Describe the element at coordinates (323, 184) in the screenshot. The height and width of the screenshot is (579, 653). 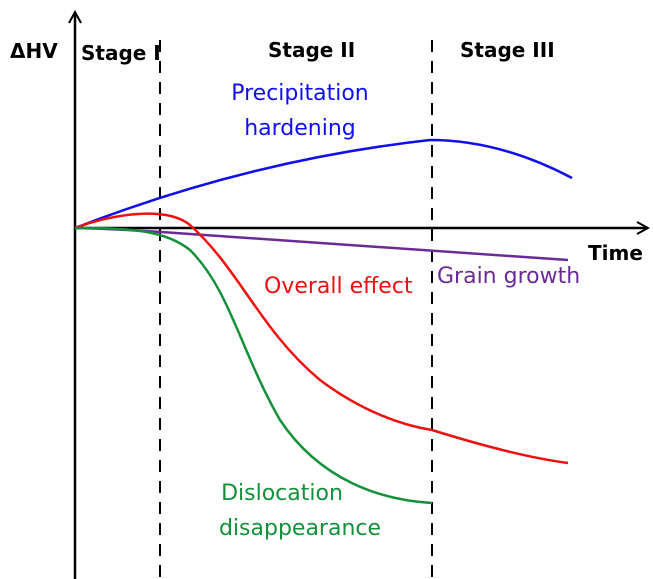
I see `precipitation-curve` at that location.